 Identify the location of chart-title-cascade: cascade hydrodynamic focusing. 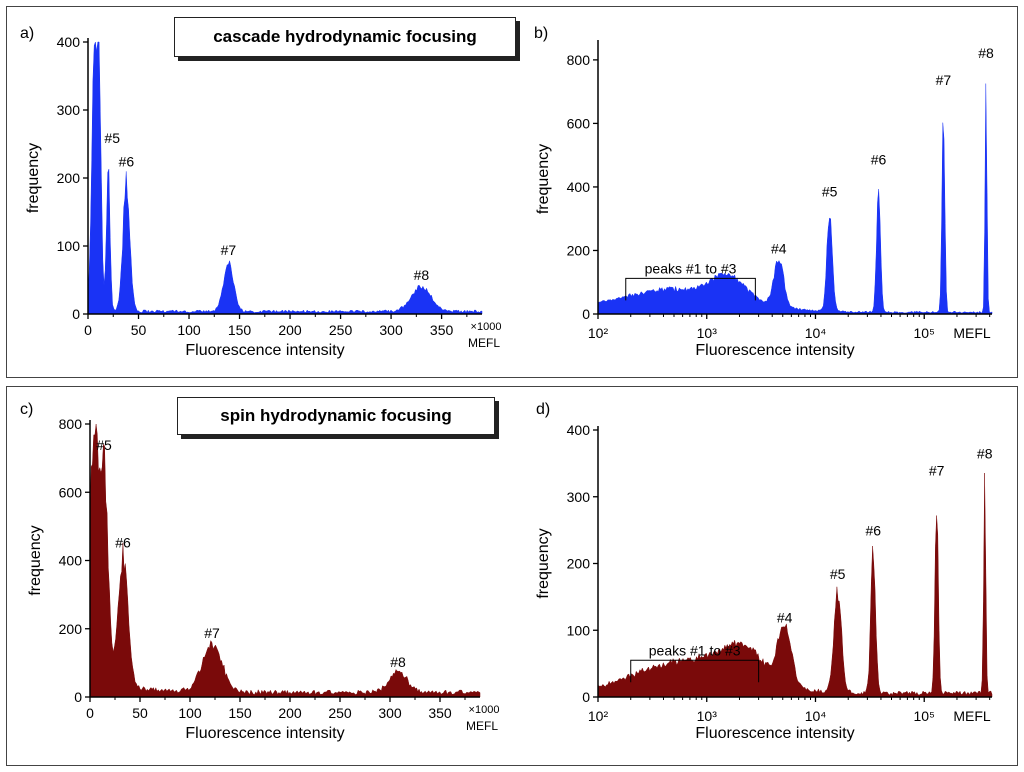
(345, 37).